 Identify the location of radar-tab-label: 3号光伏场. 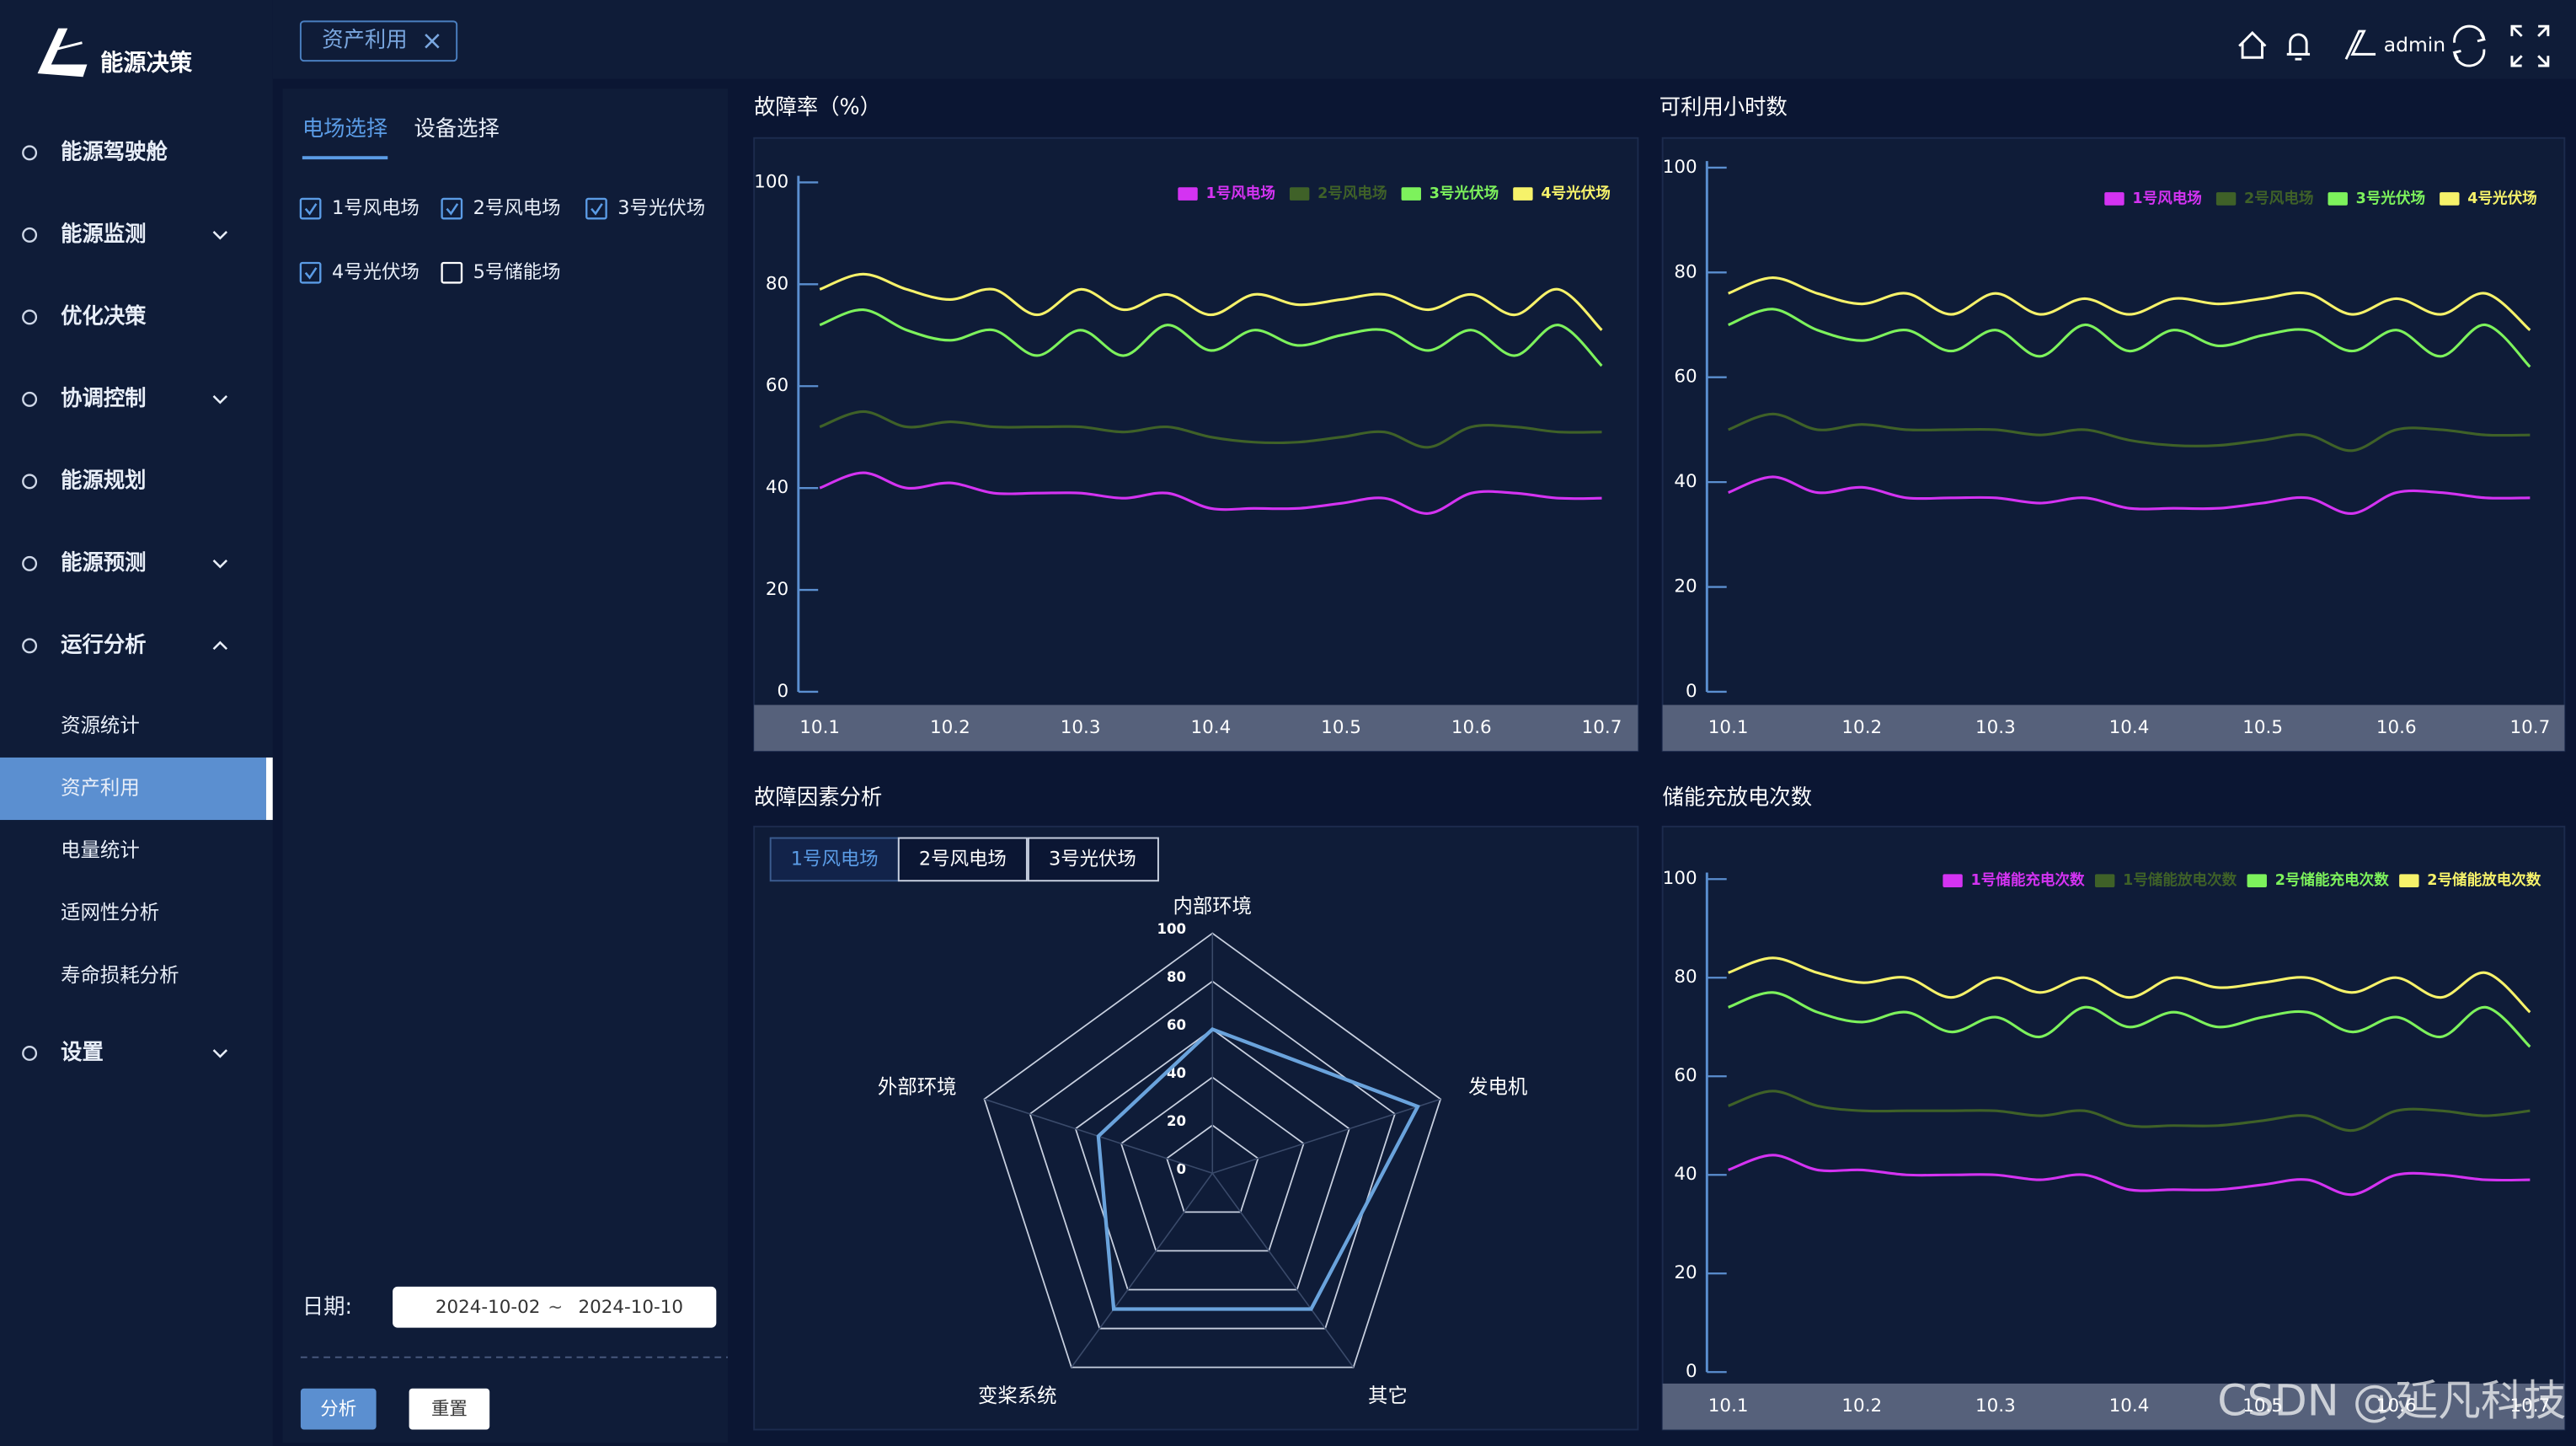
(1092, 859).